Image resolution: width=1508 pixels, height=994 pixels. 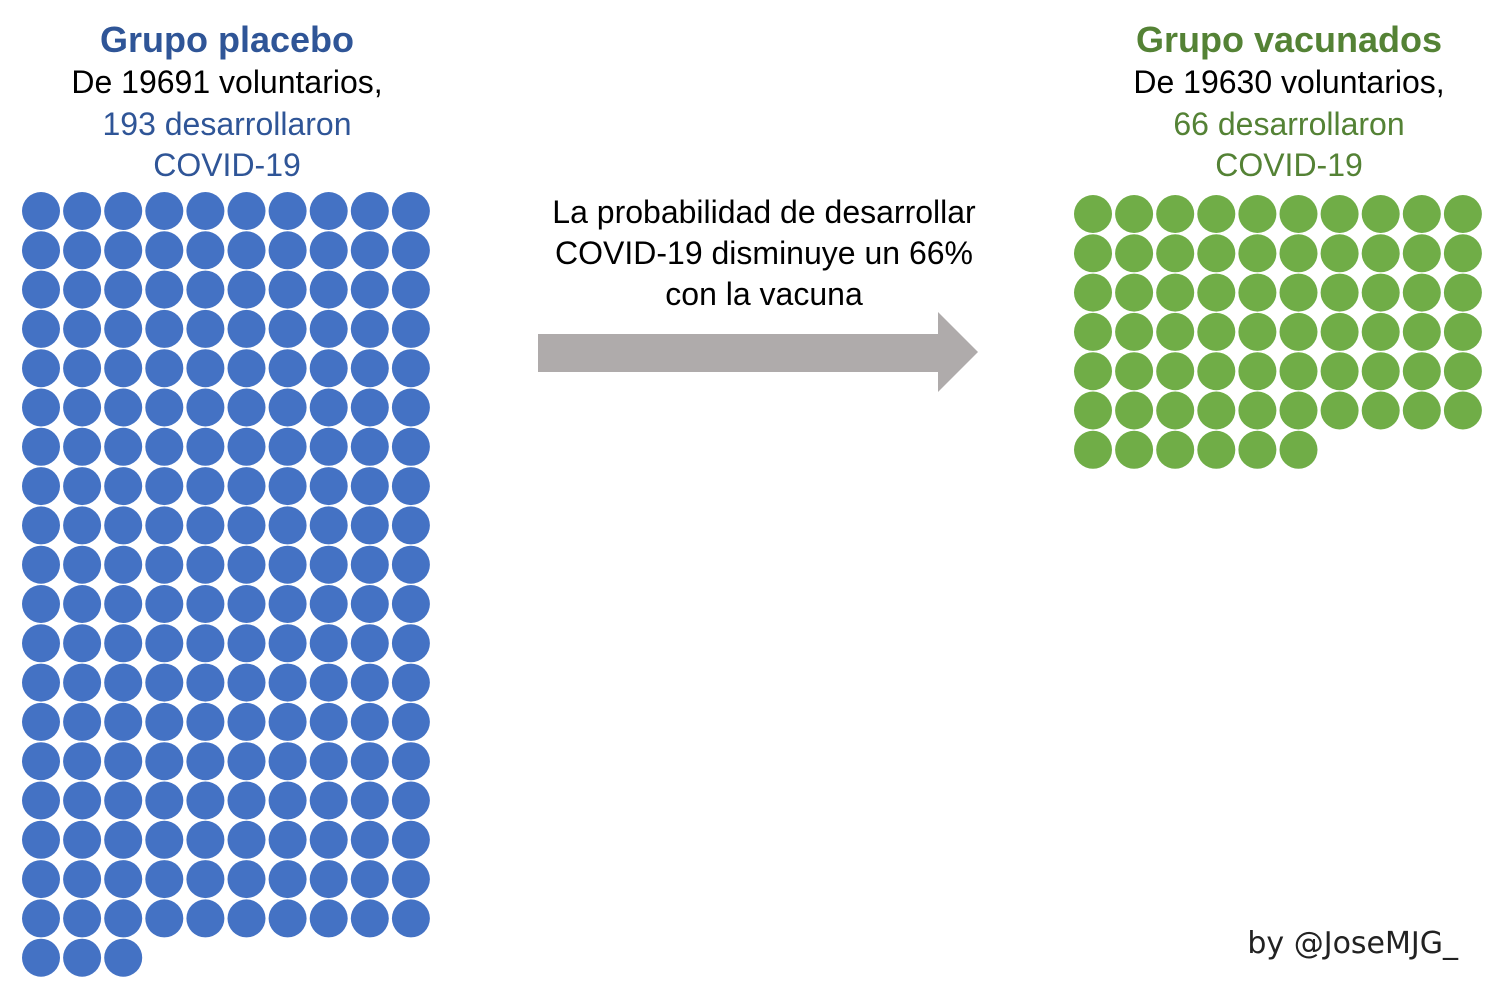 I want to click on efficacy-message-line: La probabilidad de desarrollar, so click(x=764, y=212).